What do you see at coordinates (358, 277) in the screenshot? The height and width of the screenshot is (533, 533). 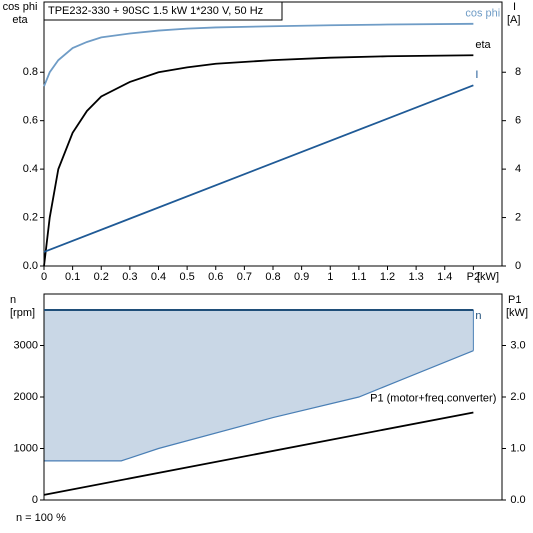 I see `x-tick-label: 1.1` at bounding box center [358, 277].